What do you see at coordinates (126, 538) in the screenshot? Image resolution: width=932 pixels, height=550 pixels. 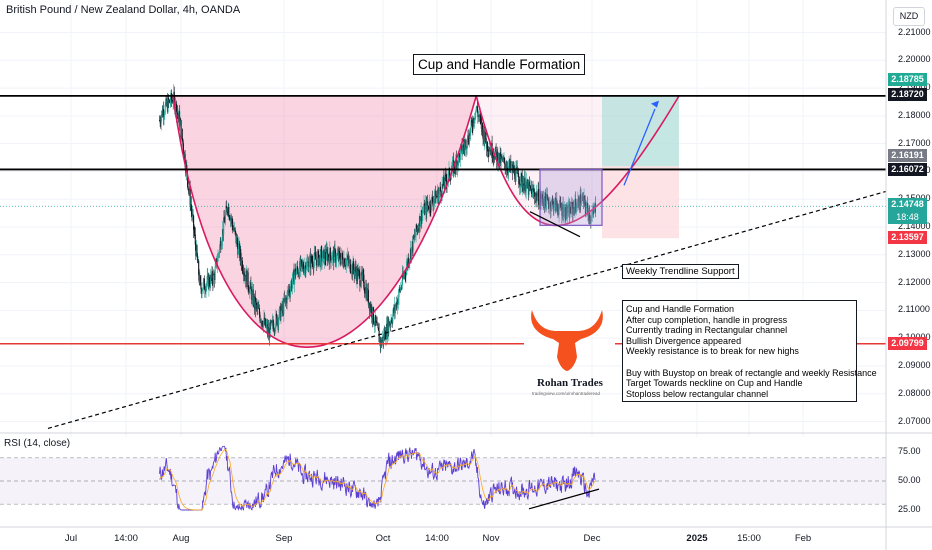 I see `x-tick-label: 14:00` at bounding box center [126, 538].